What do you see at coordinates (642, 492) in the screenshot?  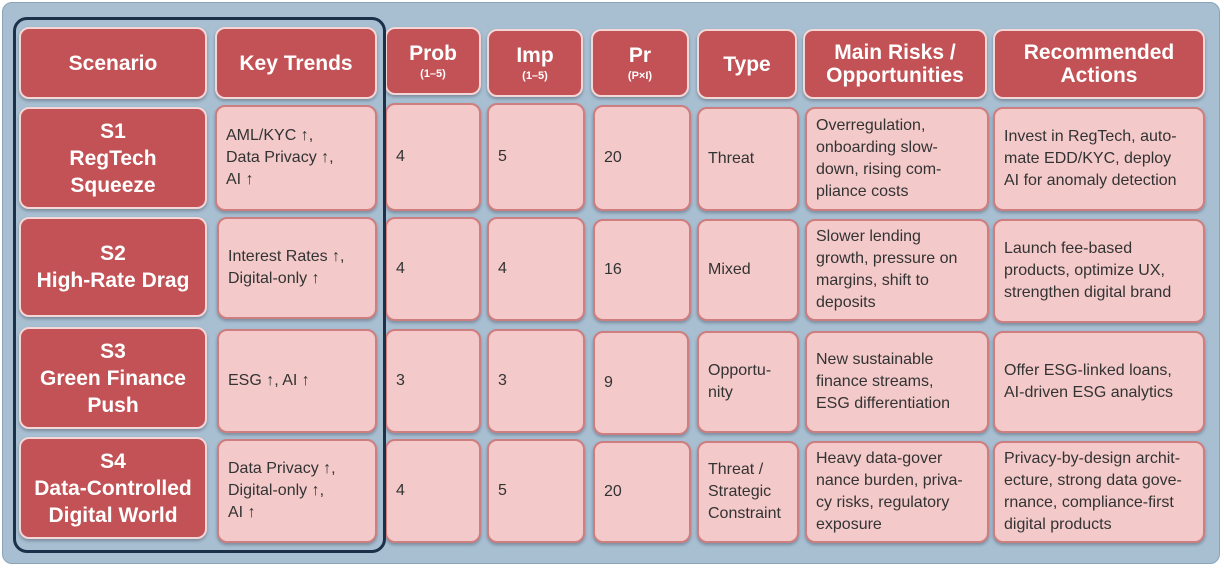 I see `pr-s4: 20` at bounding box center [642, 492].